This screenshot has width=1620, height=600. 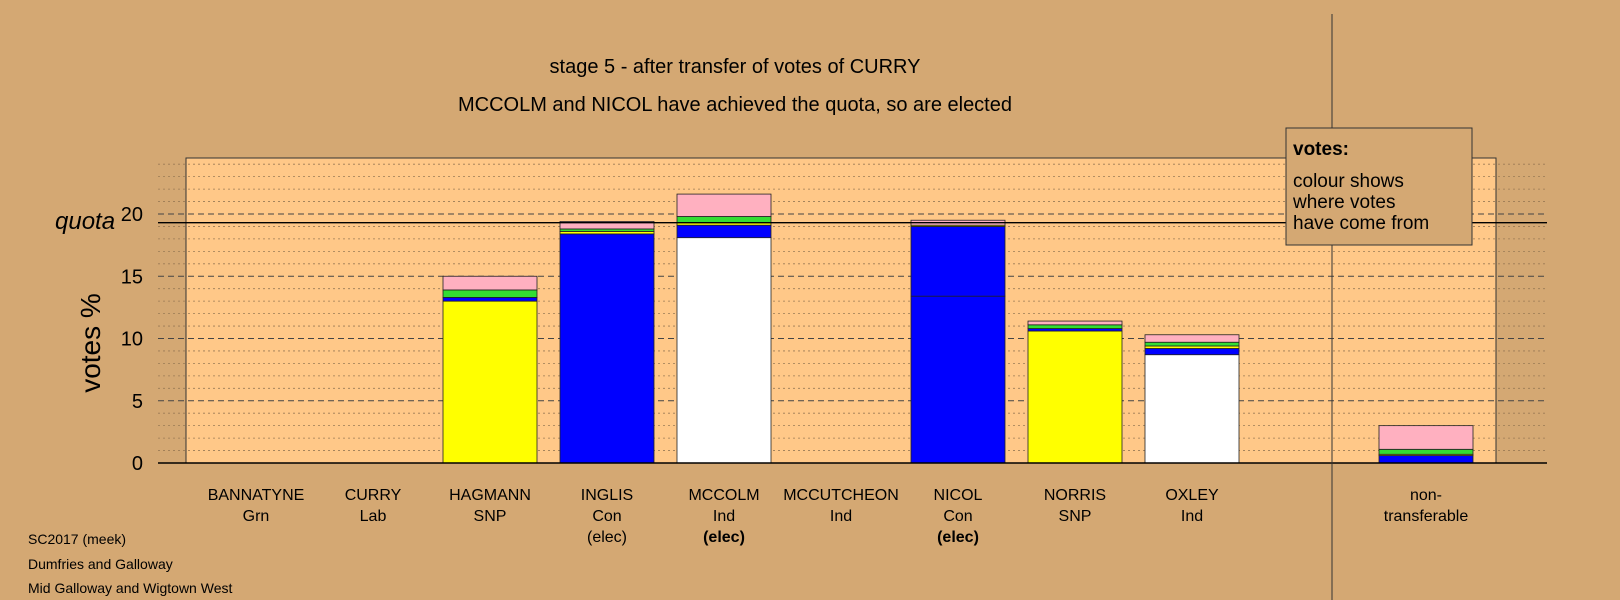 I want to click on legend-line-1: colour shows, so click(x=1348, y=181).